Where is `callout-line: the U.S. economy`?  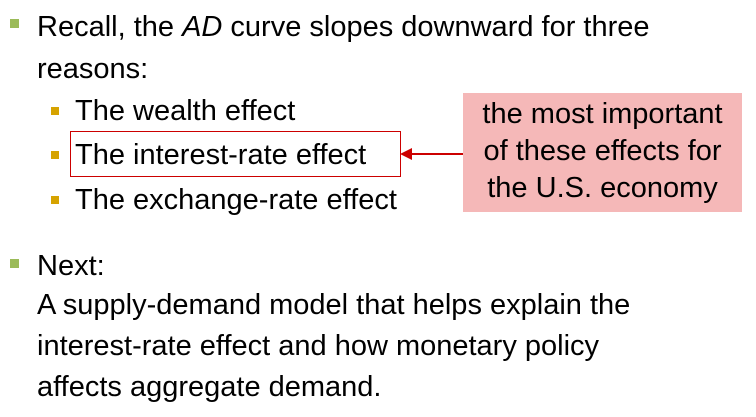 callout-line: the U.S. economy is located at coordinates (602, 188).